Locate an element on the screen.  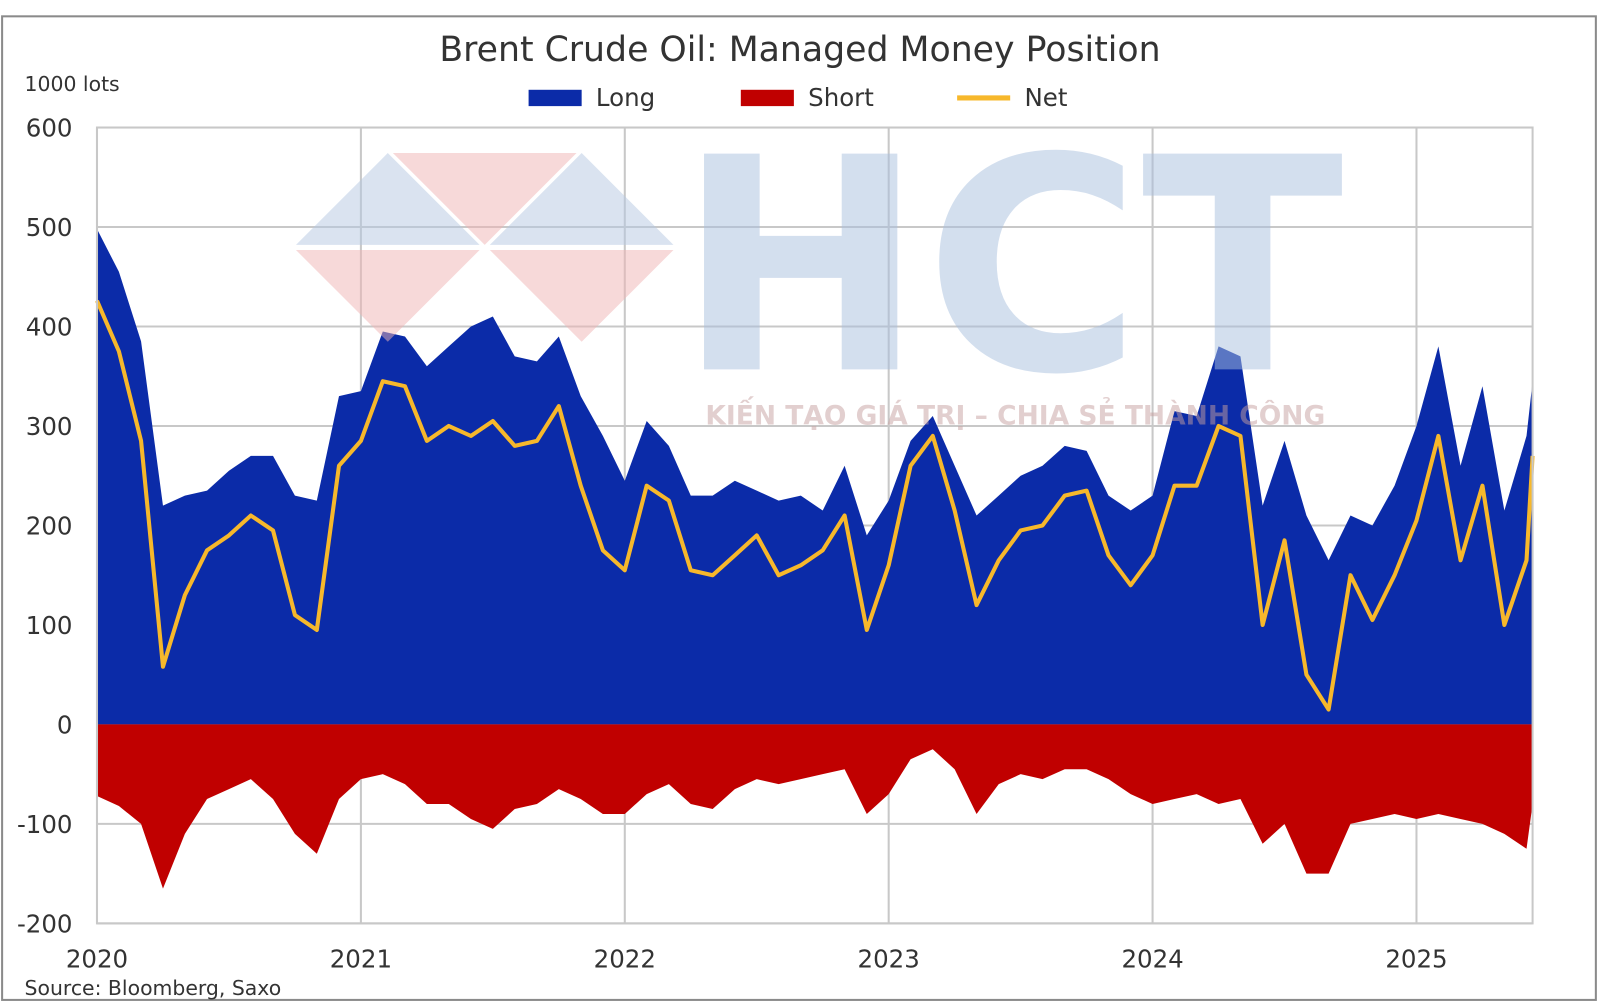
y-tick-label: 0 is located at coordinates (65, 725).